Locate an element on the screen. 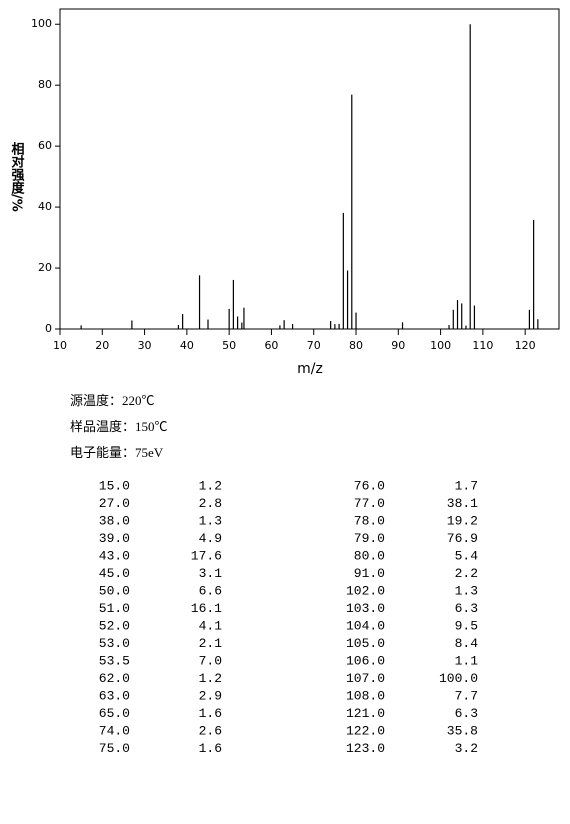 The width and height of the screenshot is (570, 824). x-tick-label: 120 is located at coordinates (525, 345).